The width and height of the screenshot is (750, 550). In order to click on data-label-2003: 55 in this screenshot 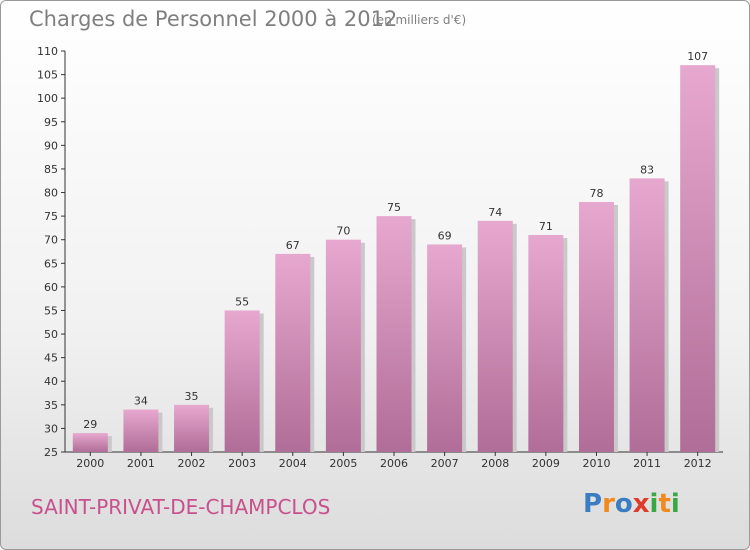, I will do `click(242, 301)`.